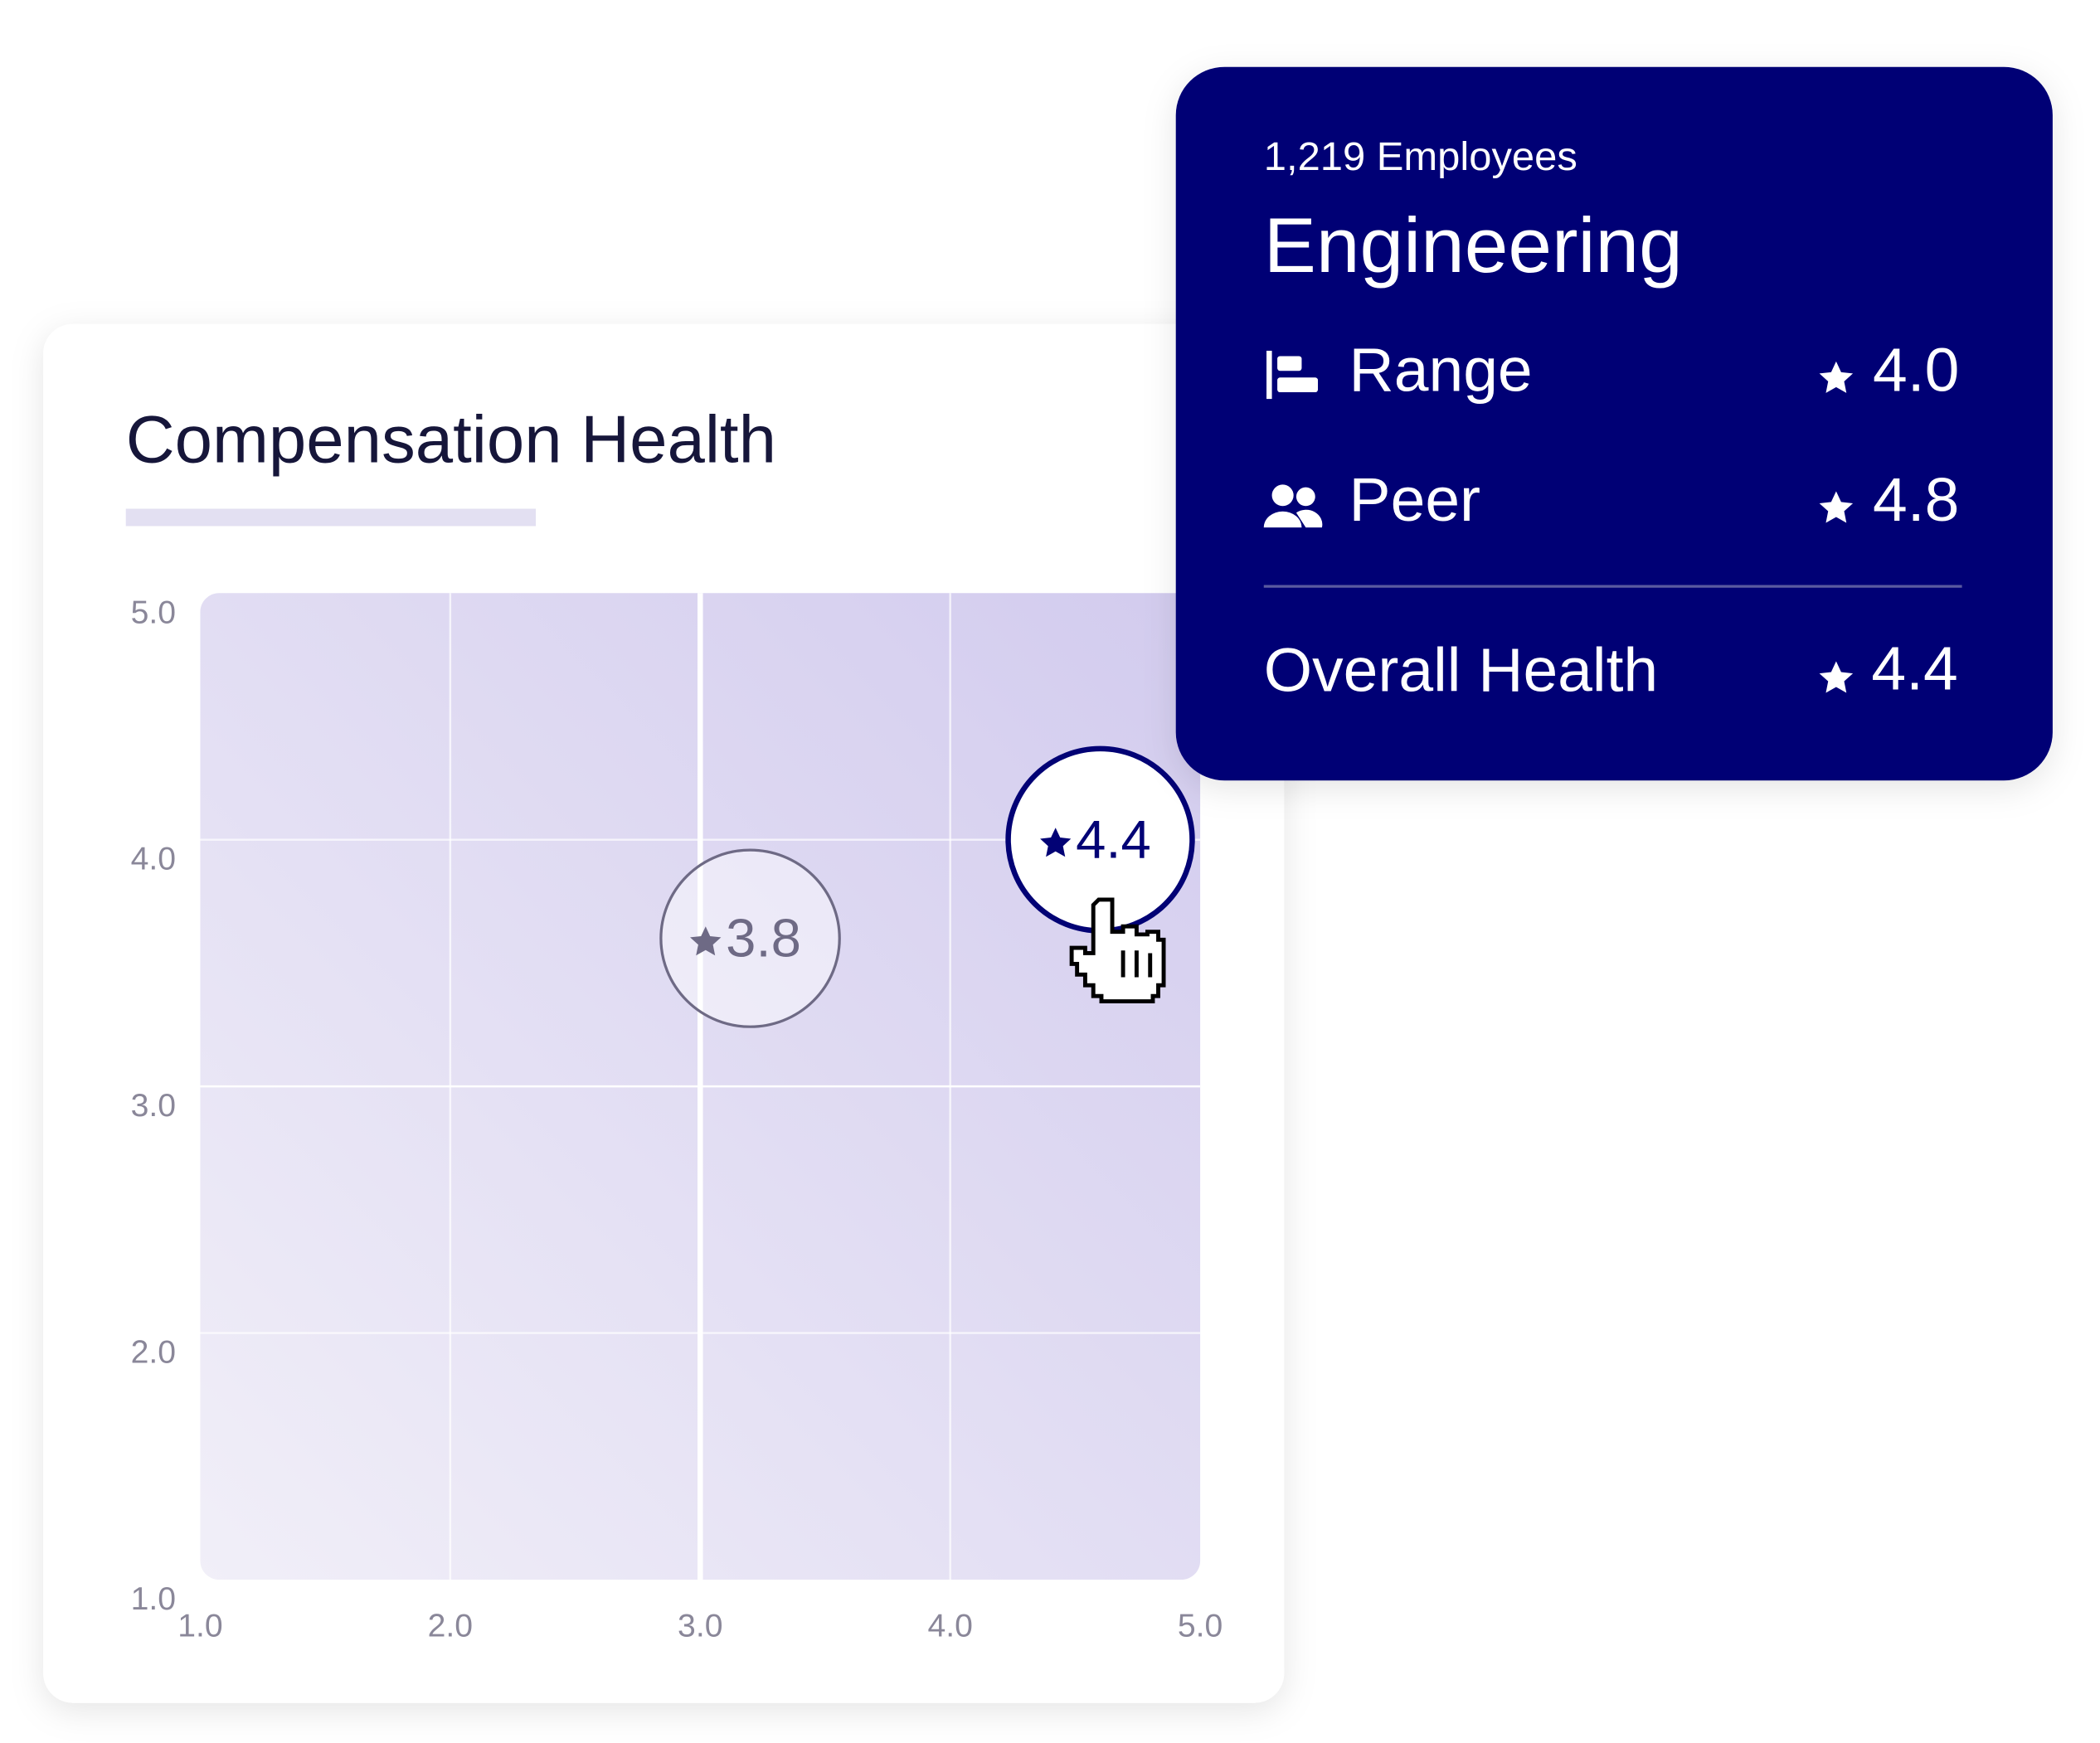 Image resolution: width=2100 pixels, height=1743 pixels. Describe the element at coordinates (1292, 375) in the screenshot. I see `range-icon` at that location.